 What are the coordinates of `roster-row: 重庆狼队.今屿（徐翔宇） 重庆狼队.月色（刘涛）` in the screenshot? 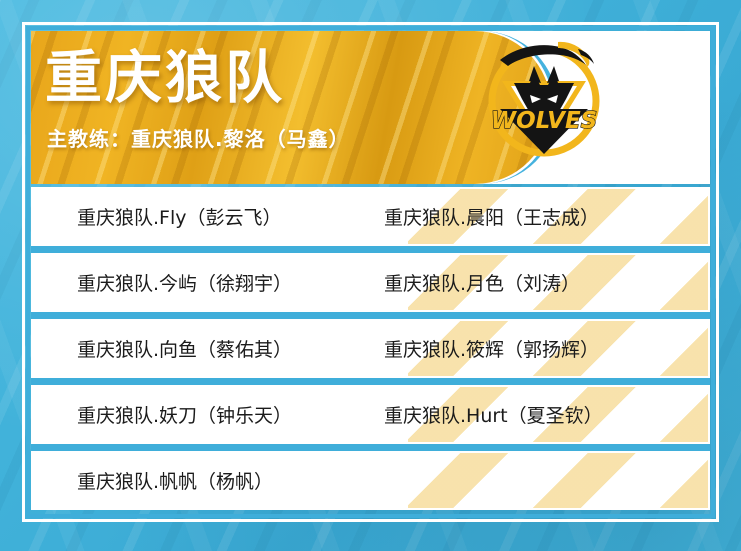 It's located at (370, 282).